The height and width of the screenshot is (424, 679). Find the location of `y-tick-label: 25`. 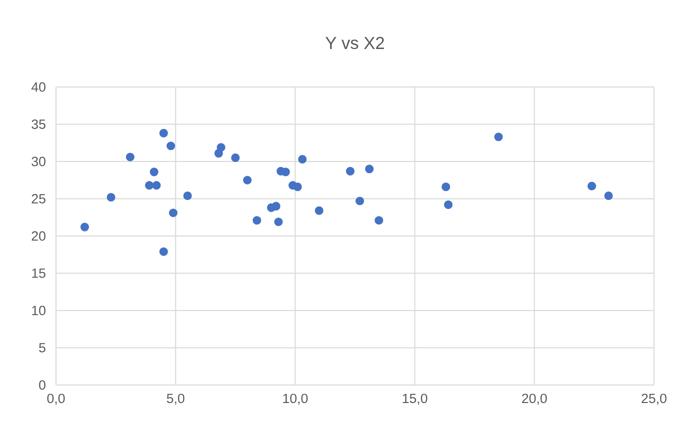

y-tick-label: 25 is located at coordinates (39, 199).